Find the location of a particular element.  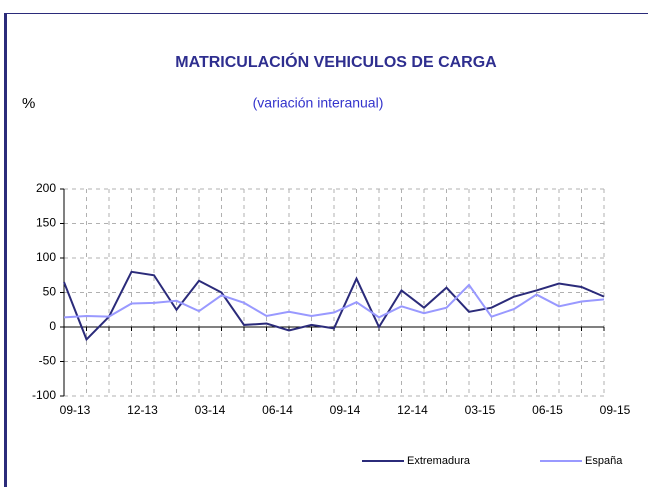

y-tick-label: 50 is located at coordinates (50, 292).